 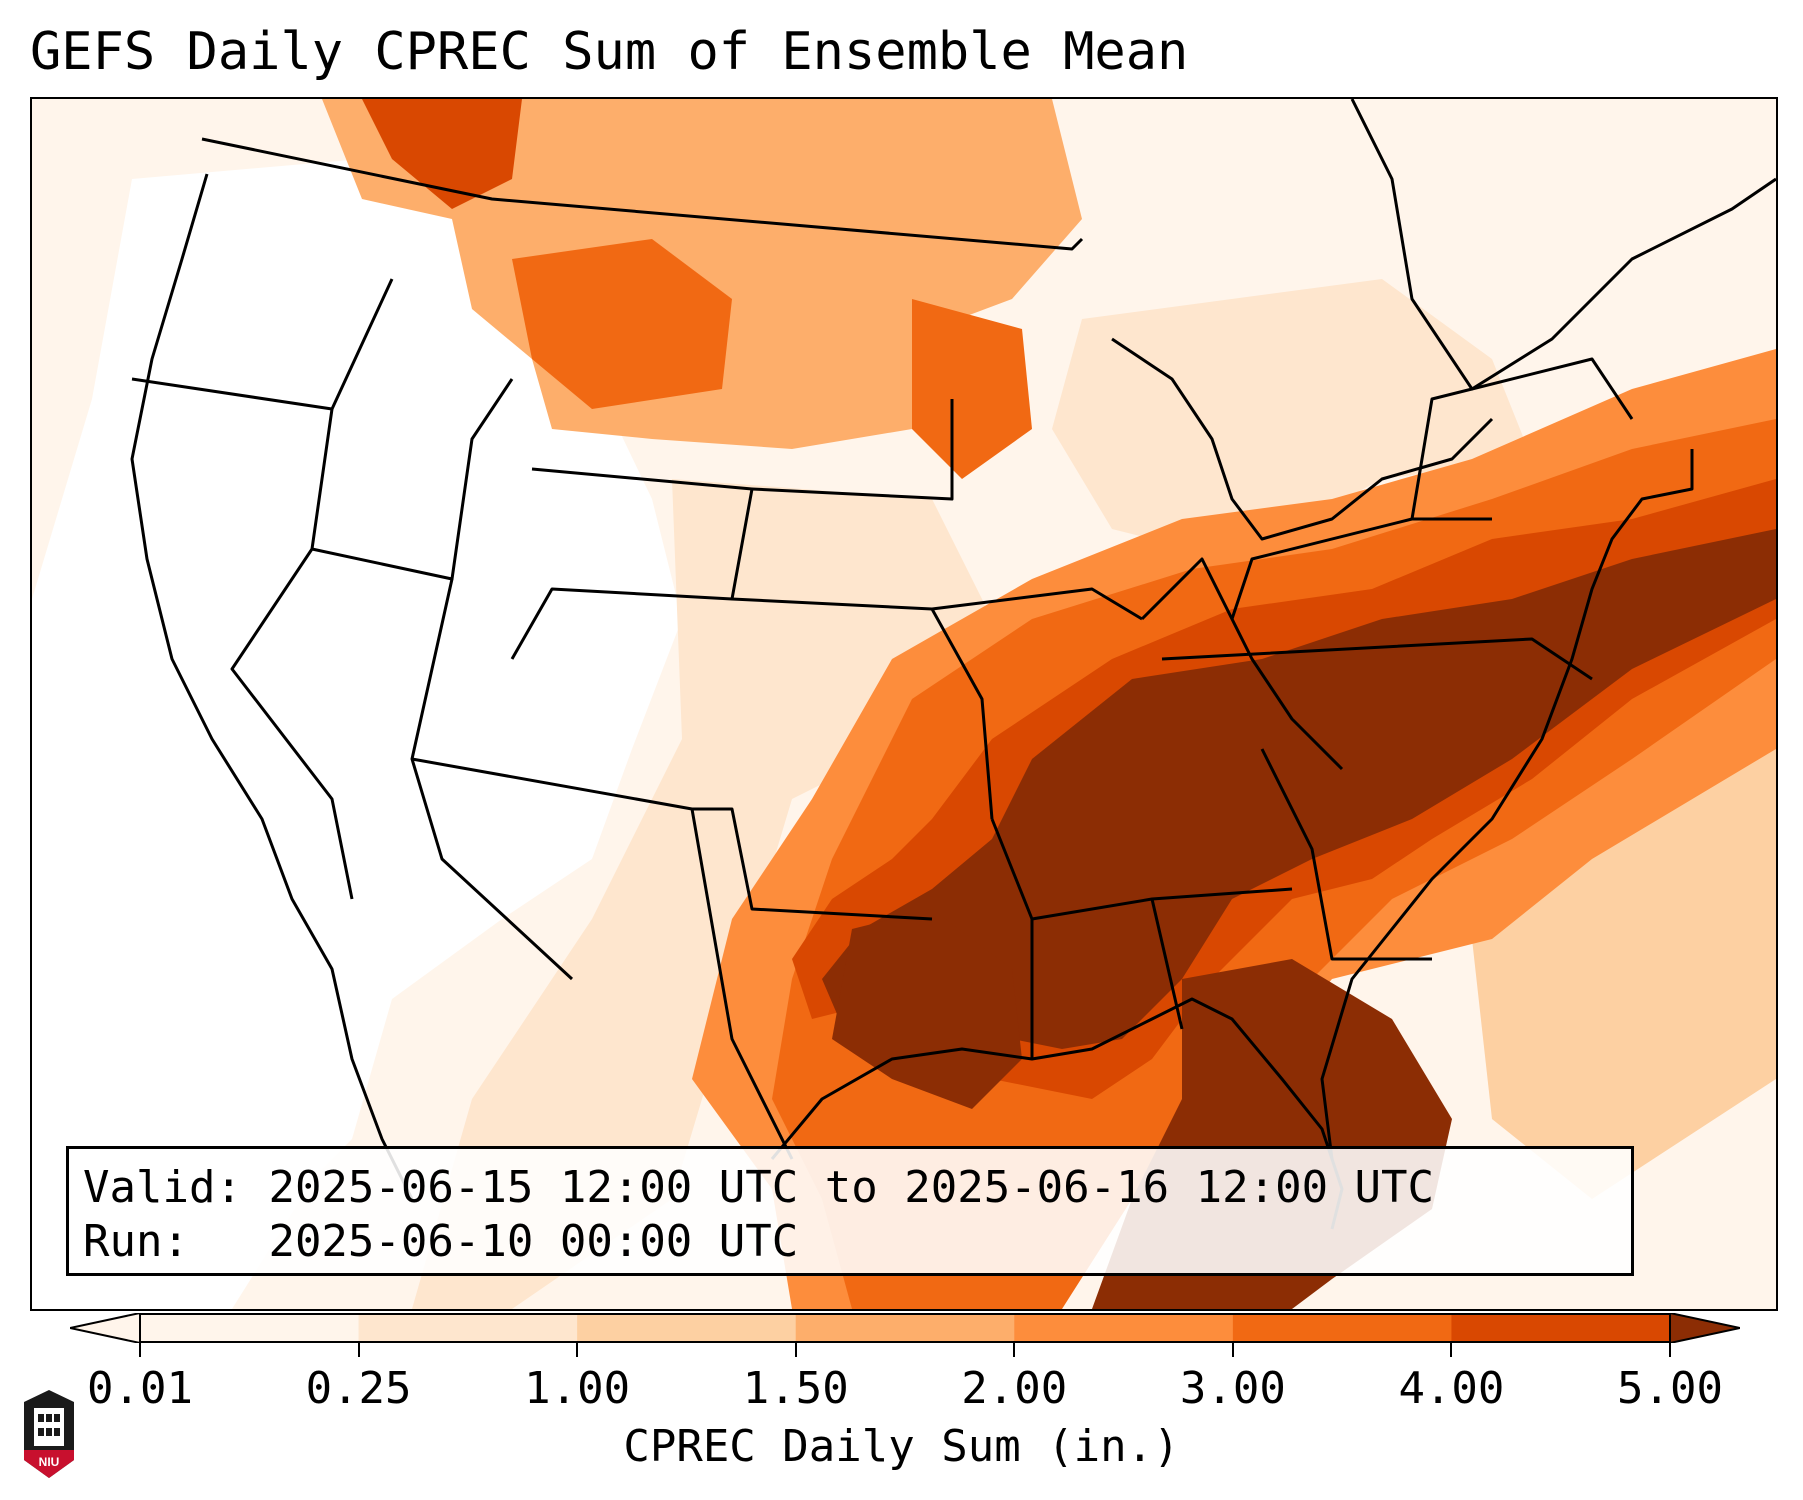 I want to click on colorbar-outline, so click(x=905, y=1328).